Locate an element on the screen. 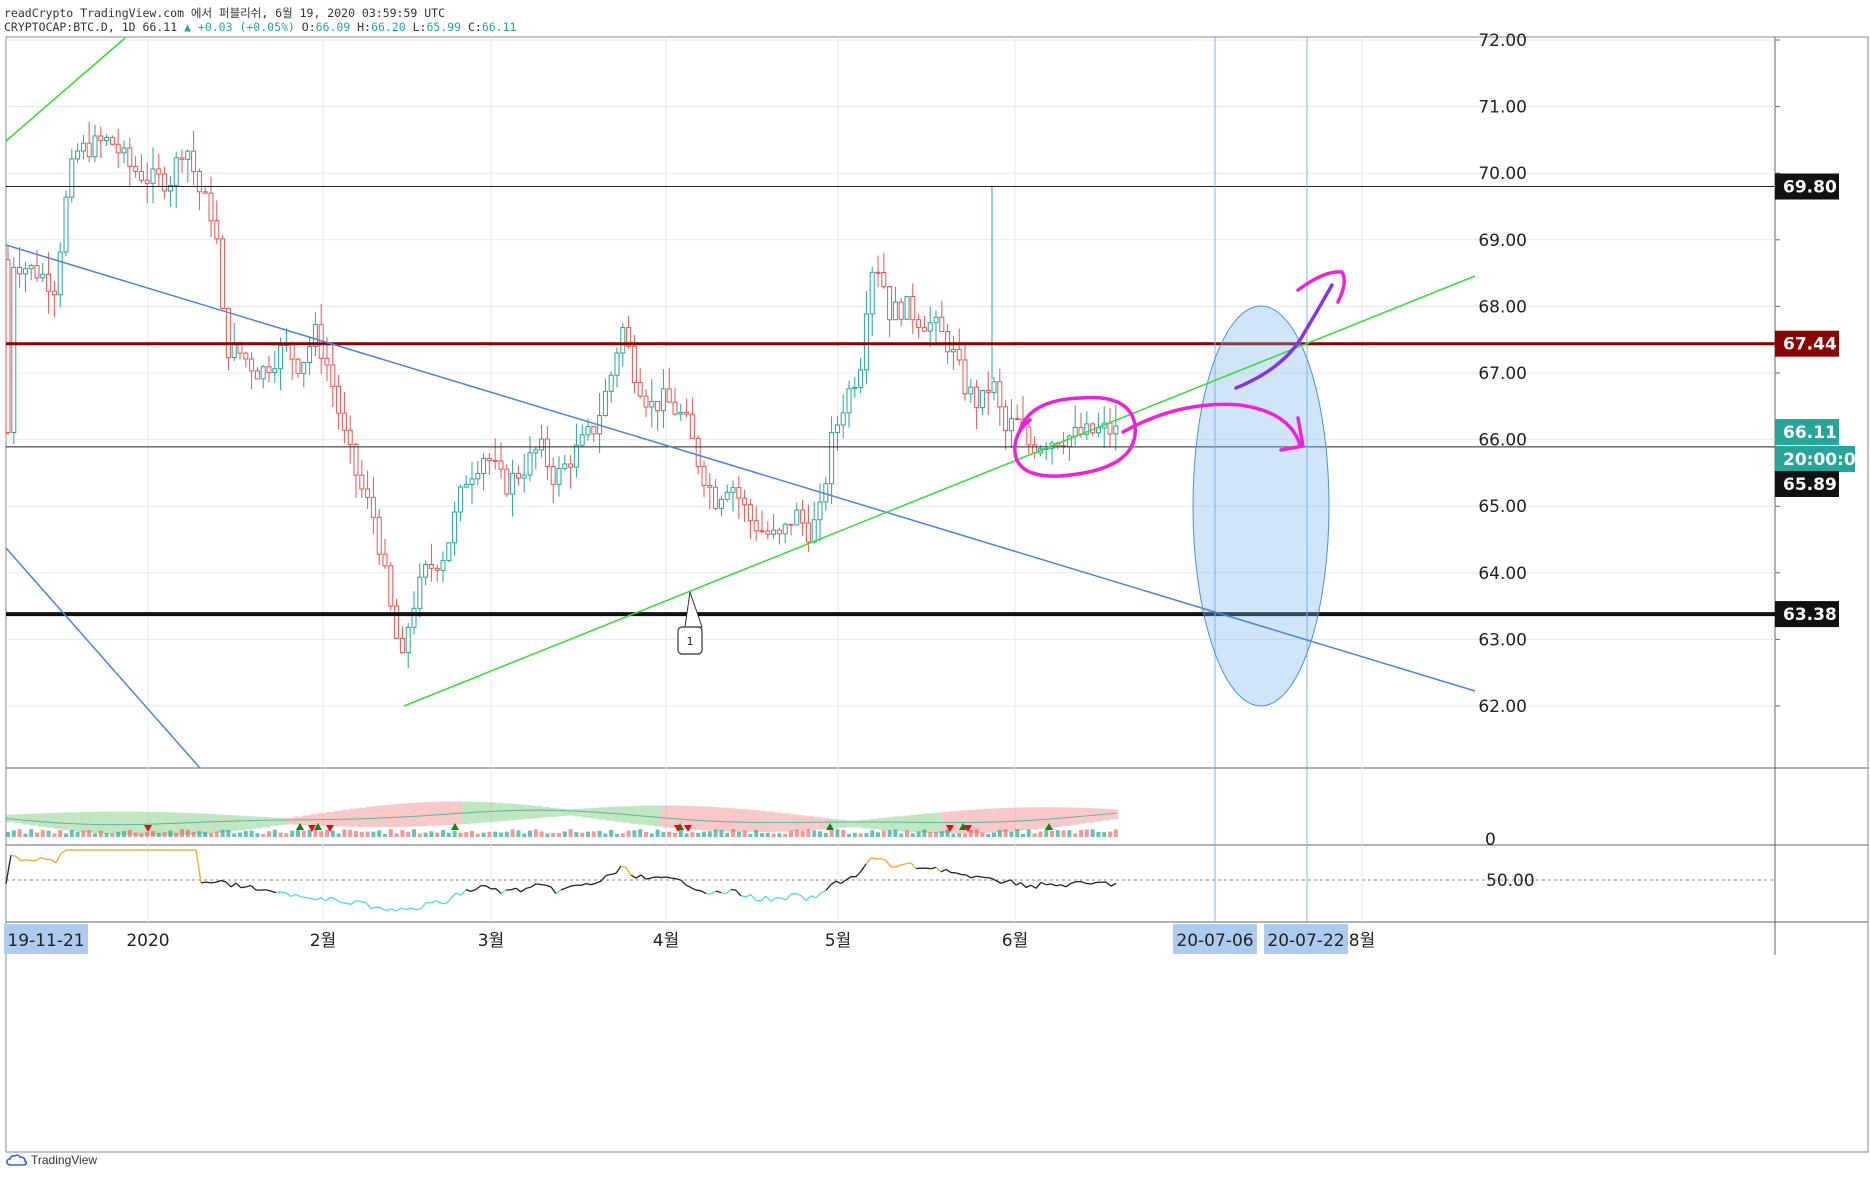 The height and width of the screenshot is (1179, 1870). time-label: 20-07-06 is located at coordinates (1215, 939).